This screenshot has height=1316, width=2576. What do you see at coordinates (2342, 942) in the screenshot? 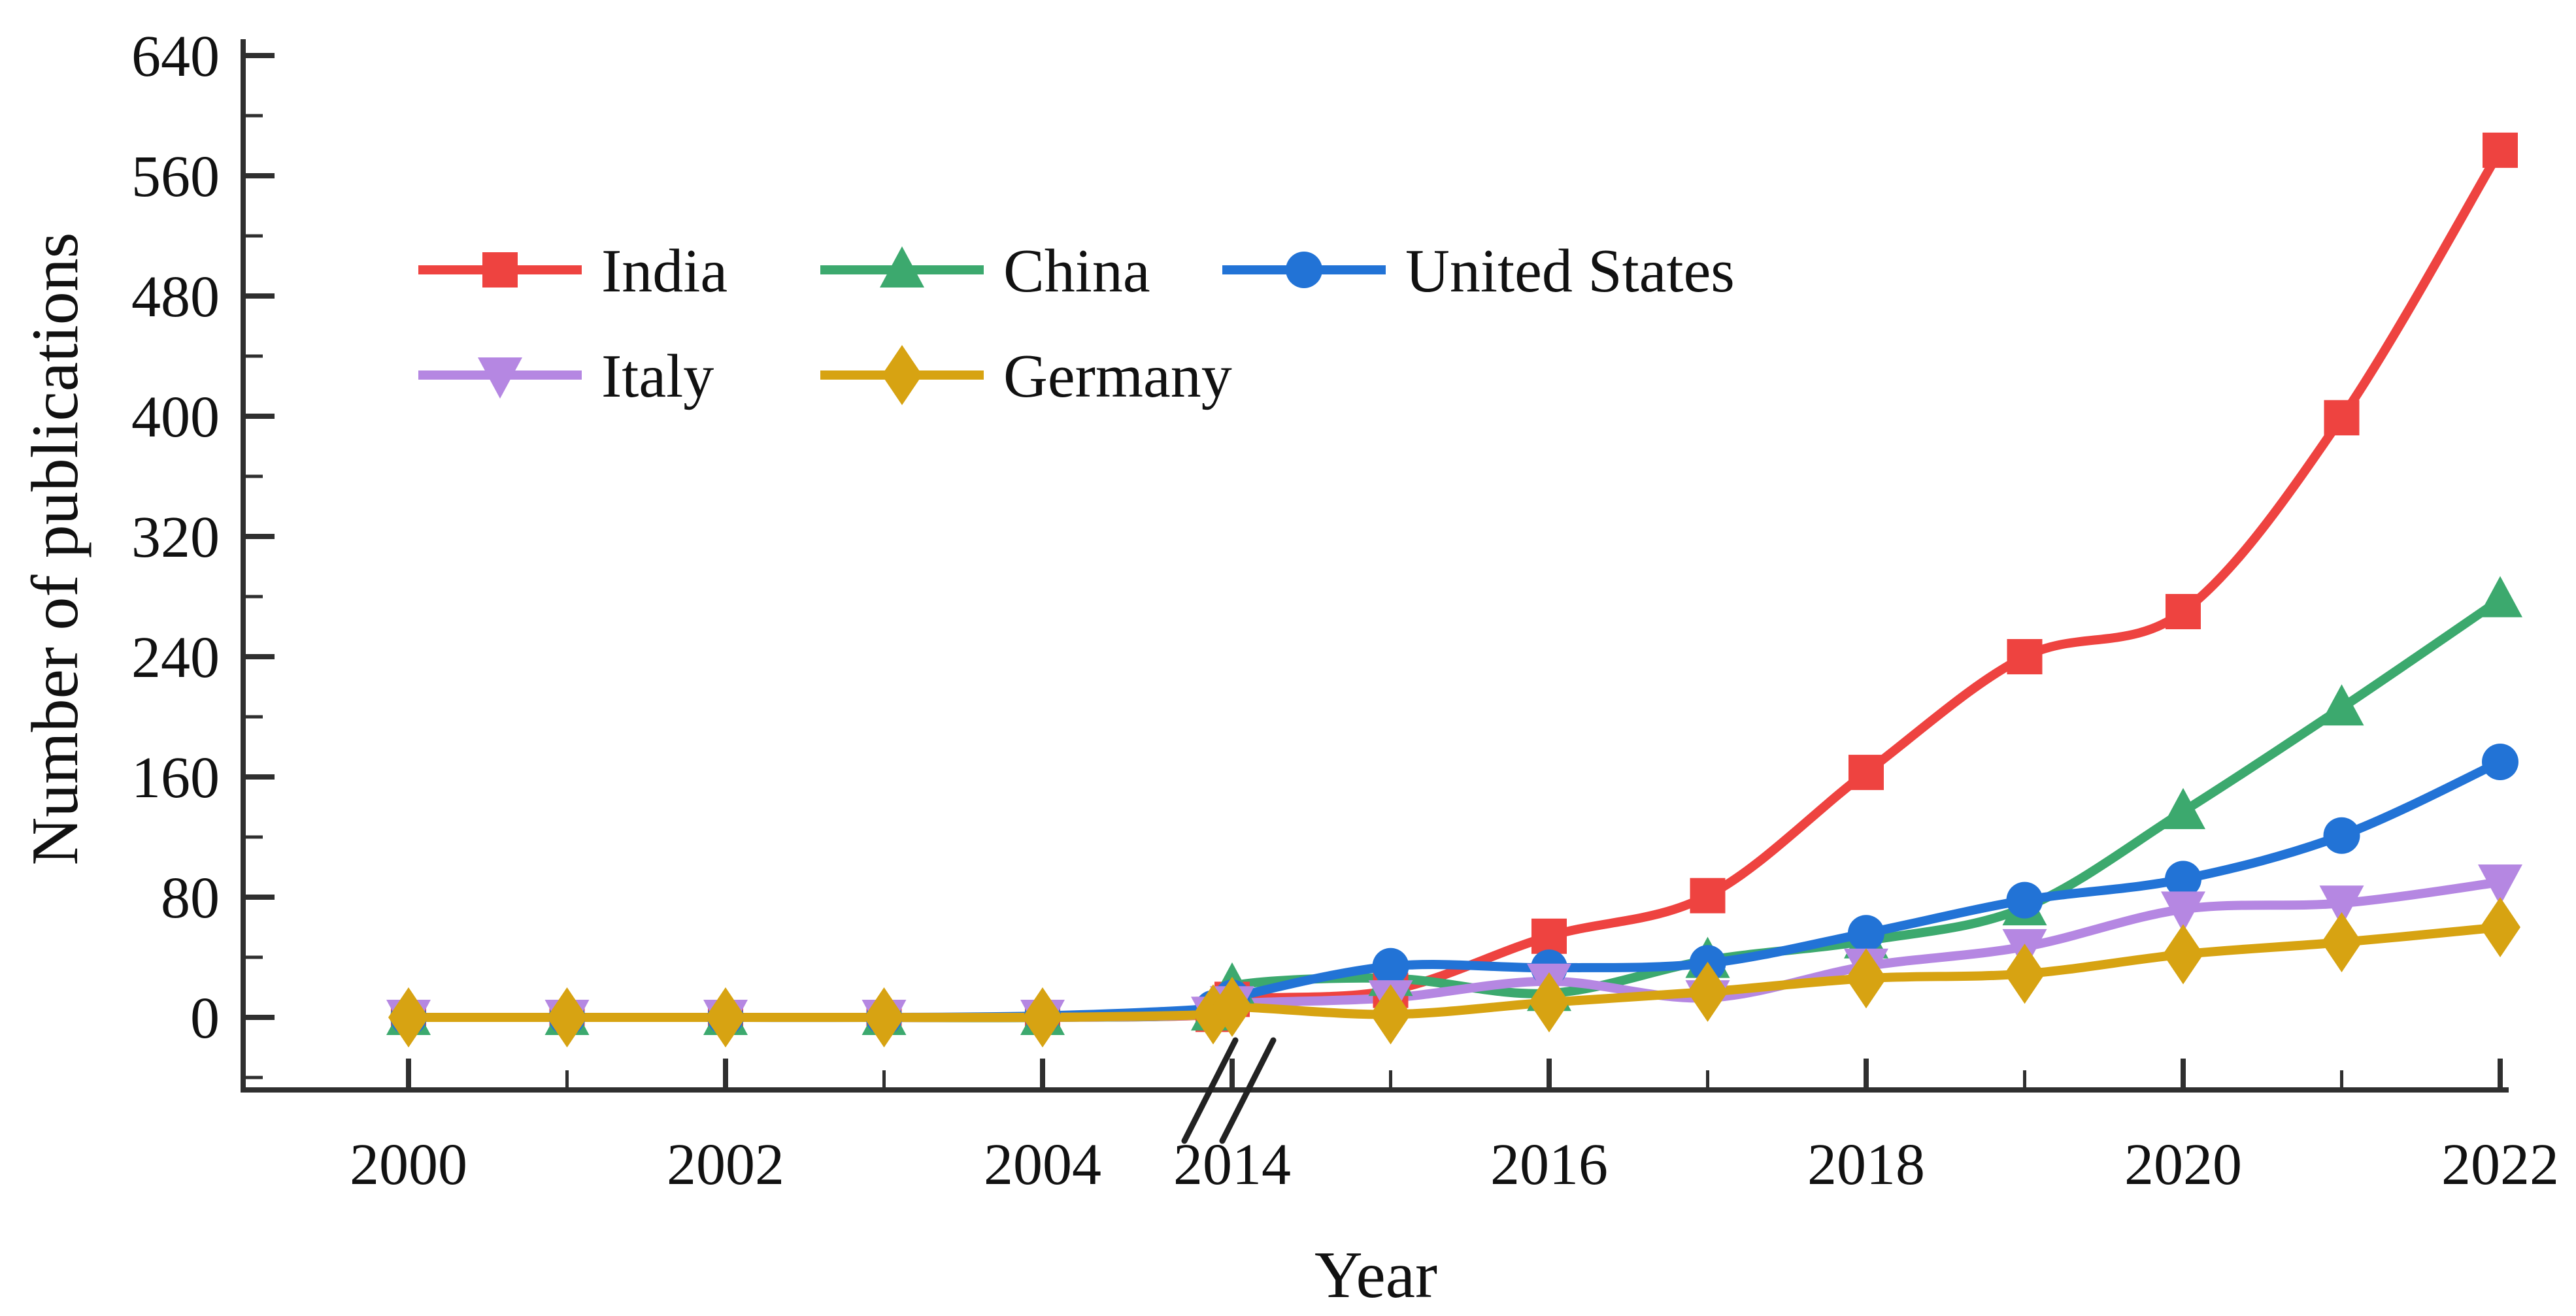
I see `marker-germany-2021` at bounding box center [2342, 942].